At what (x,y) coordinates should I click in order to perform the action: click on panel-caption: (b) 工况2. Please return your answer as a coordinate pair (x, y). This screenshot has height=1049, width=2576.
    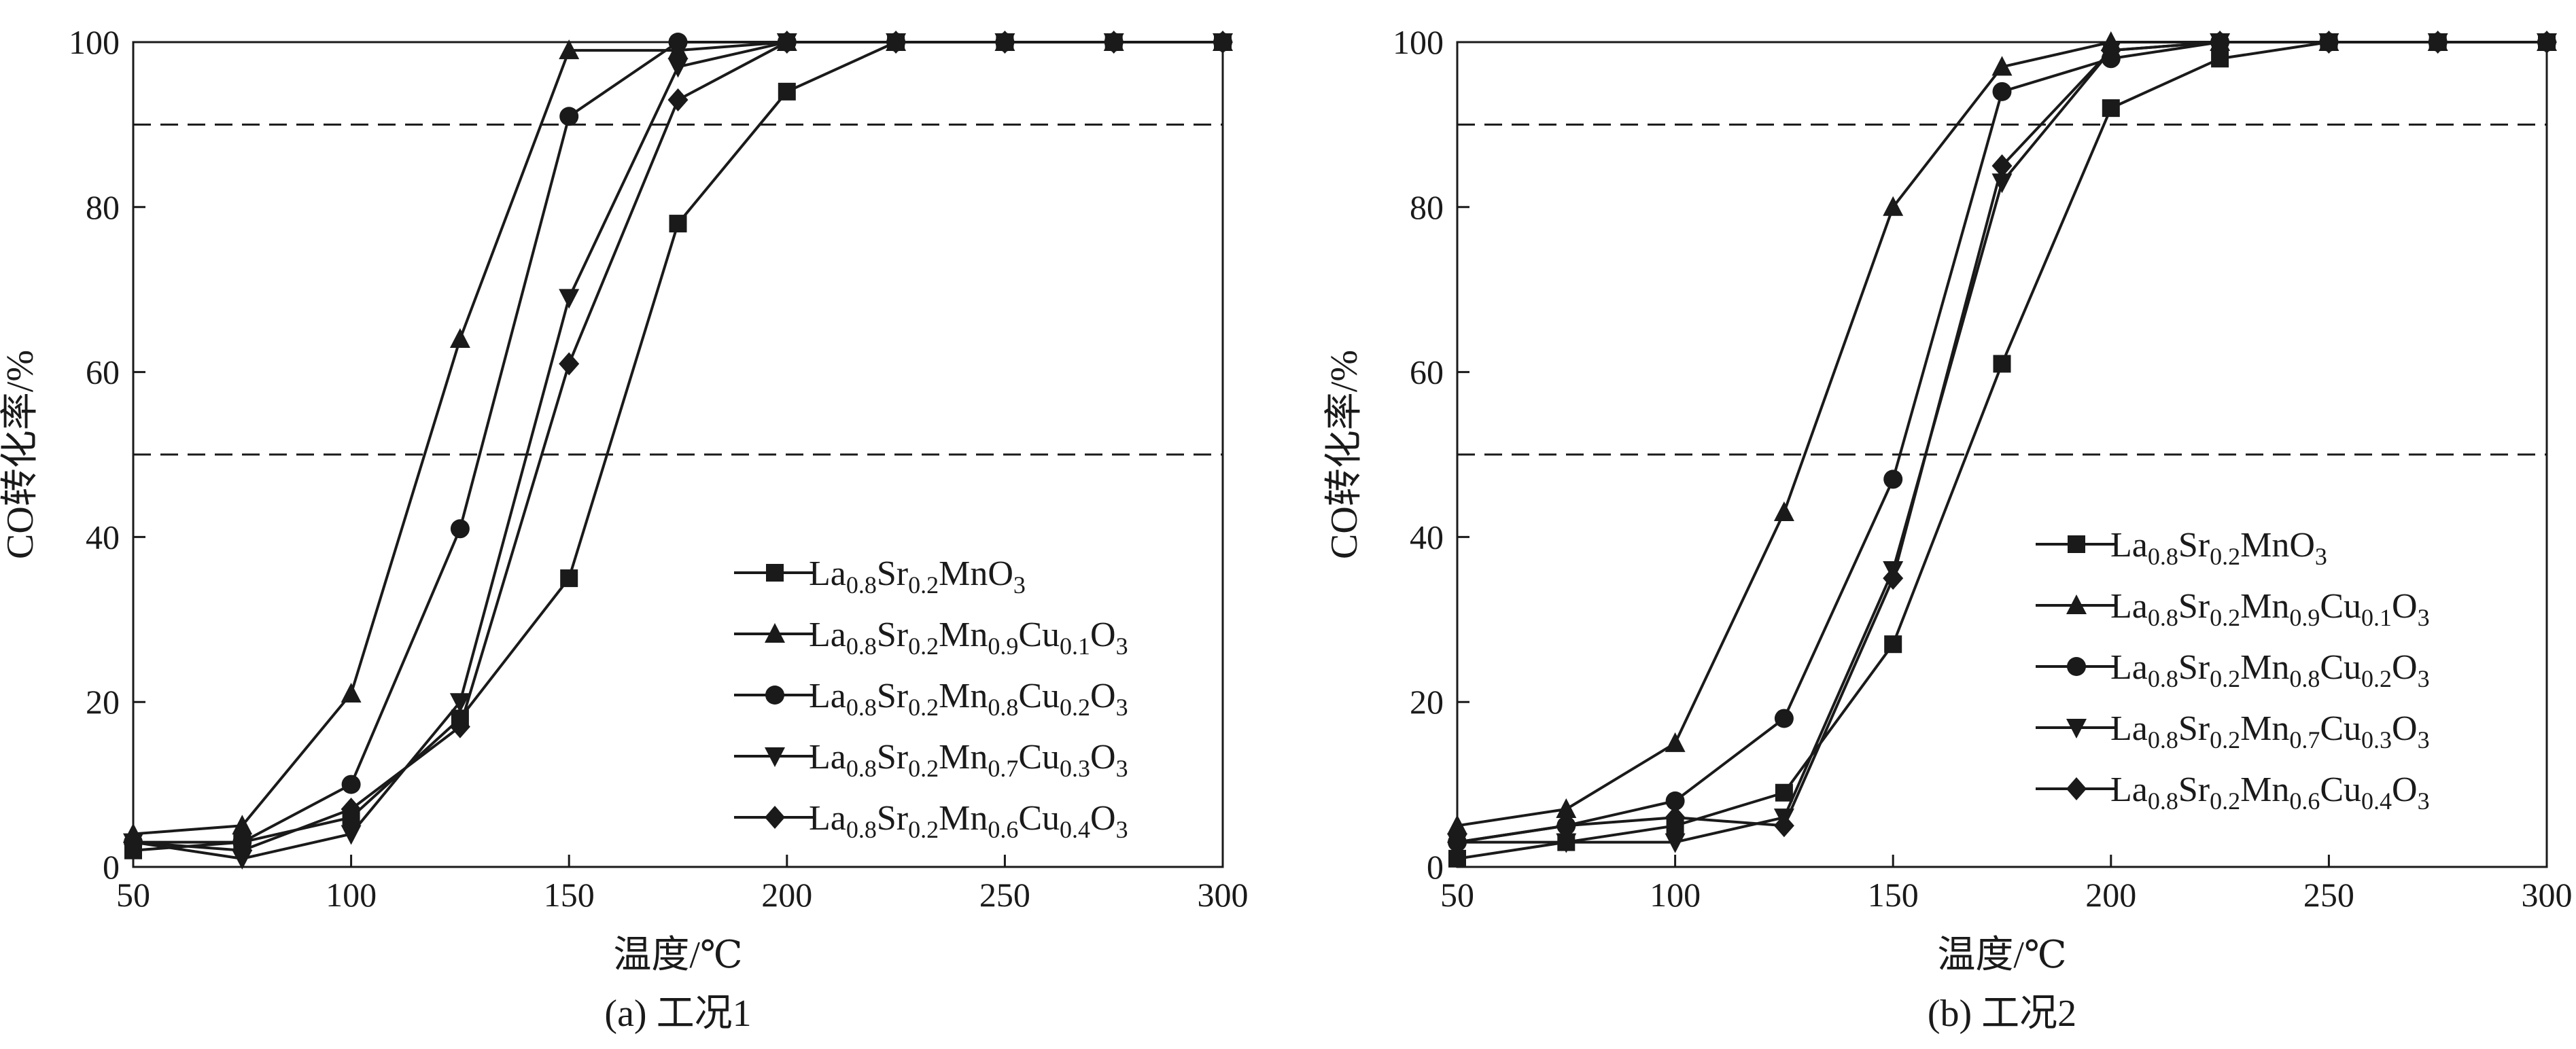
    Looking at the image, I should click on (2002, 1014).